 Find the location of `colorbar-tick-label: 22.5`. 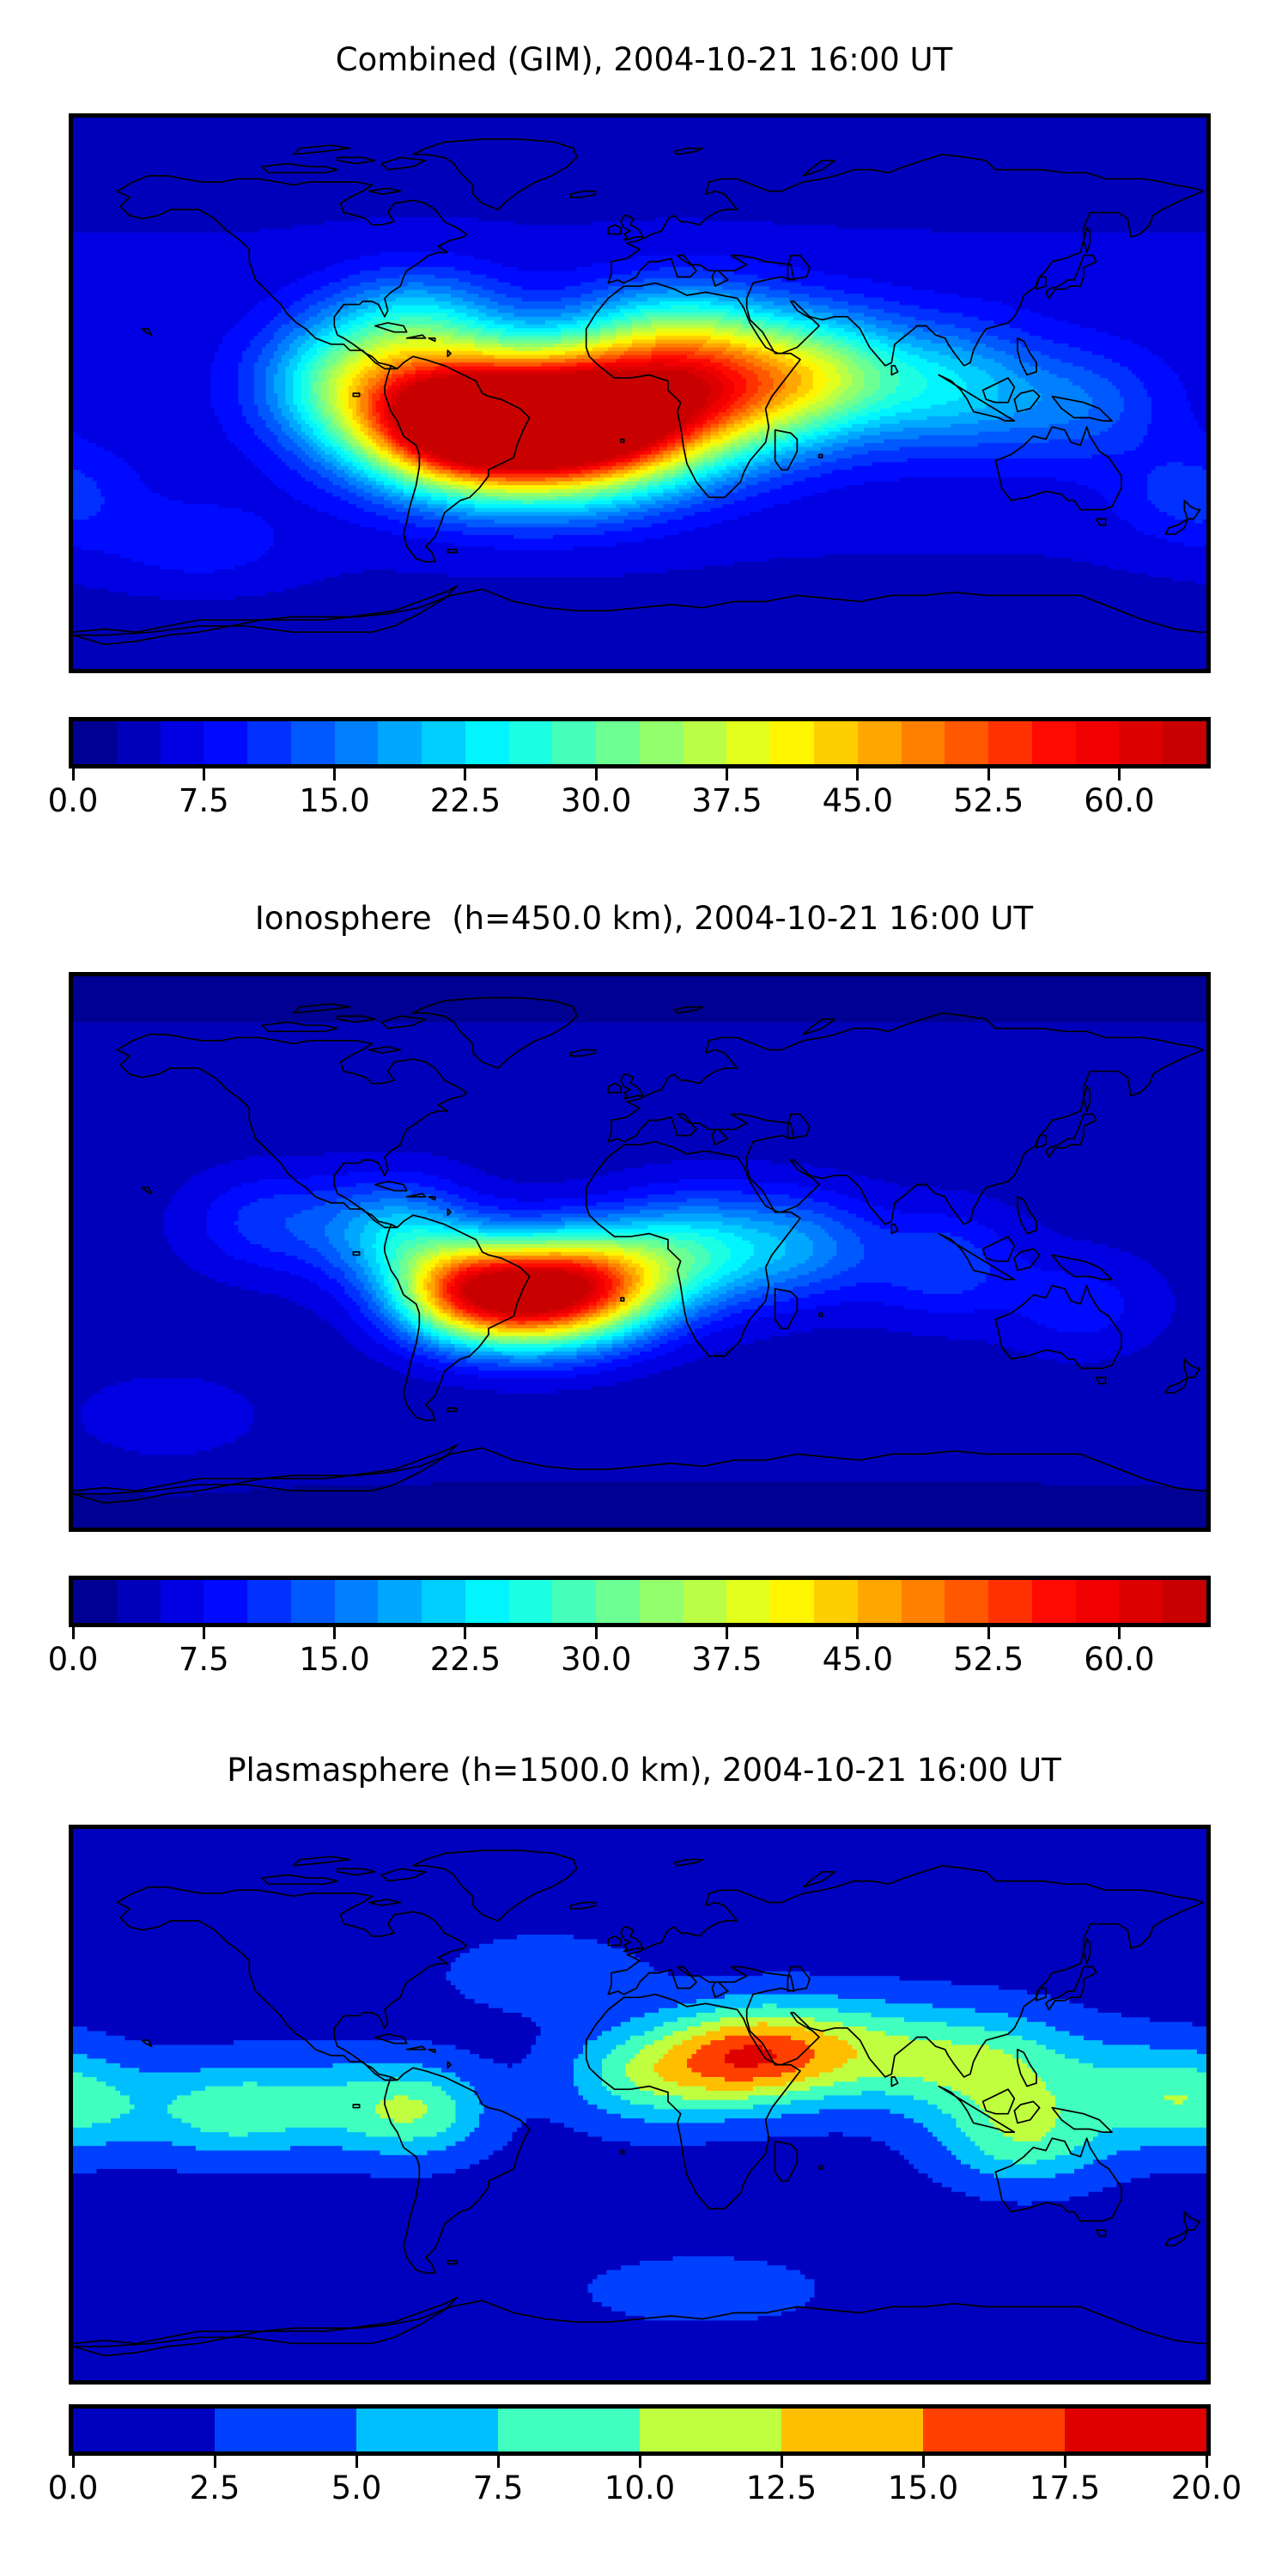

colorbar-tick-label: 22.5 is located at coordinates (465, 1660).